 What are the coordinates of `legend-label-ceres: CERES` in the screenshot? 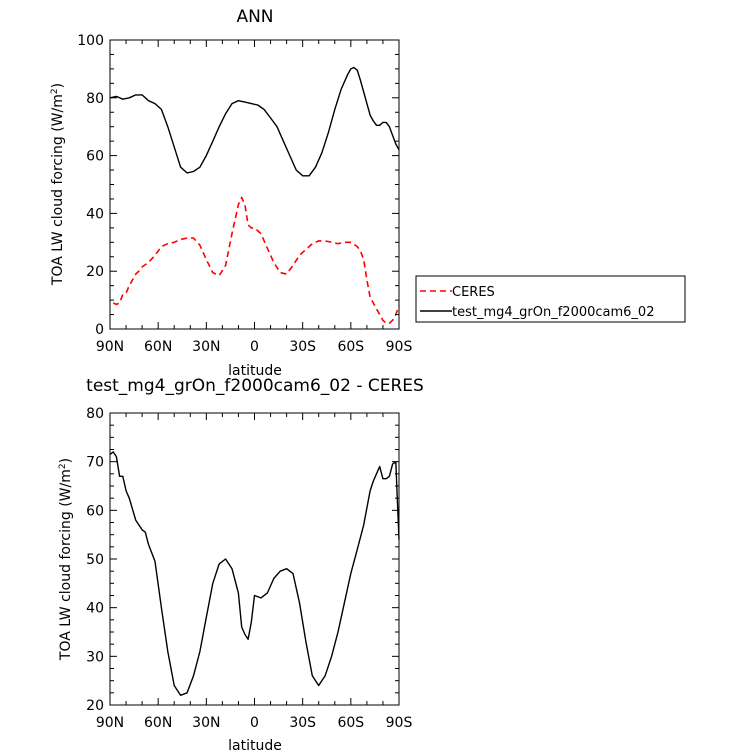 It's located at (473, 292).